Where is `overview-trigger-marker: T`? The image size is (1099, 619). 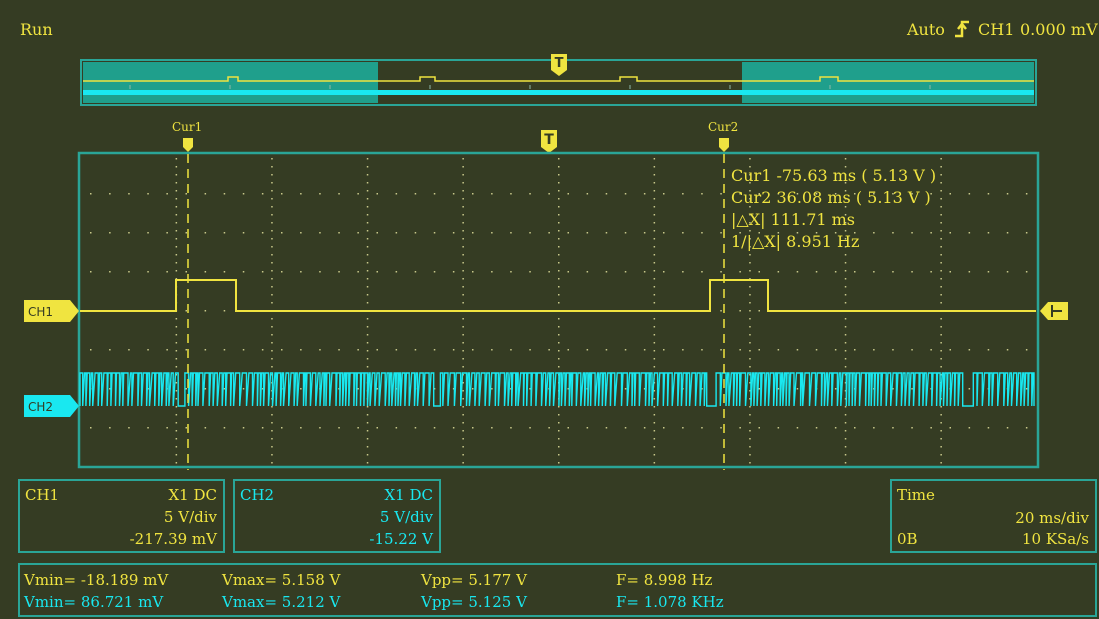
overview-trigger-marker: T is located at coordinates (559, 65).